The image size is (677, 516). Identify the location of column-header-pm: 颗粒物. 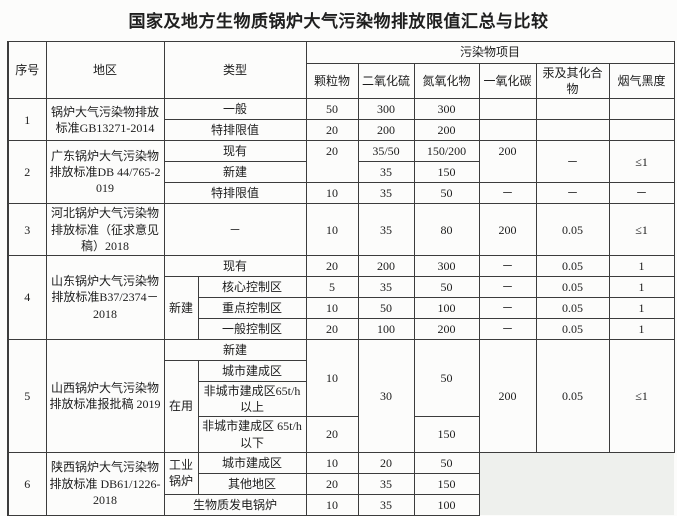
(332, 81).